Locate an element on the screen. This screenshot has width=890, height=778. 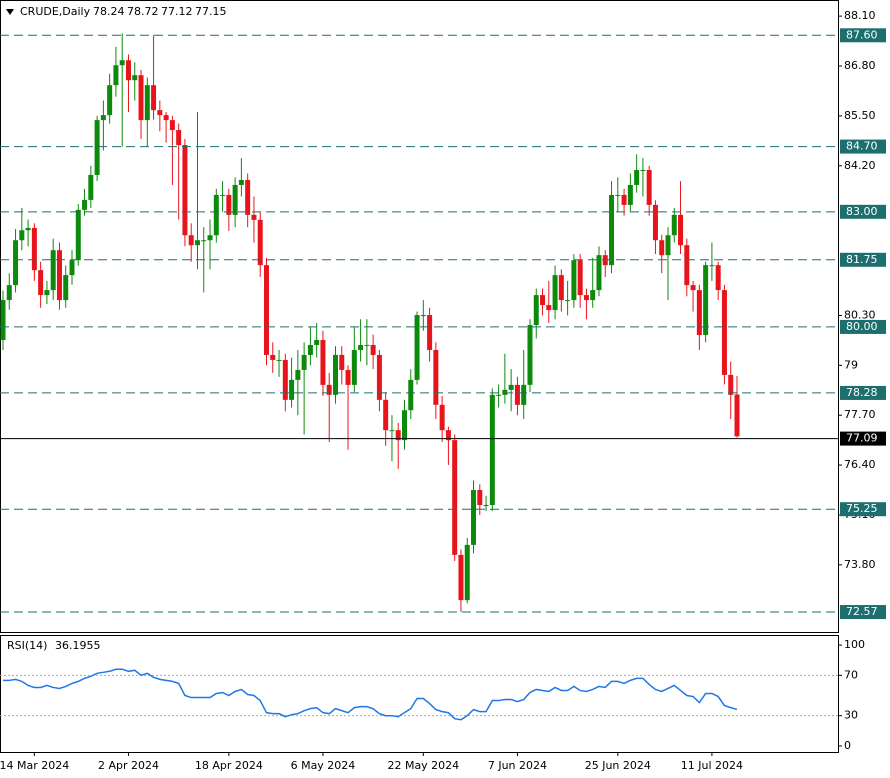
x-tick-label: 11 Jul 2024 is located at coordinates (712, 765).